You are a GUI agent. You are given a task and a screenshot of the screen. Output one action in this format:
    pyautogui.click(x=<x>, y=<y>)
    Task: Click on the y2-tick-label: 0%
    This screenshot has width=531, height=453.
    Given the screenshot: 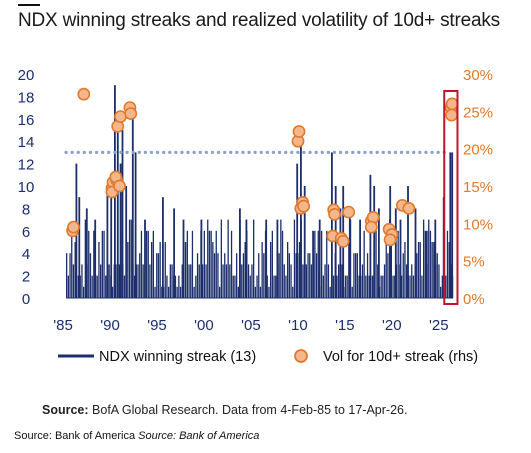 What is the action you would take?
    pyautogui.click(x=474, y=299)
    